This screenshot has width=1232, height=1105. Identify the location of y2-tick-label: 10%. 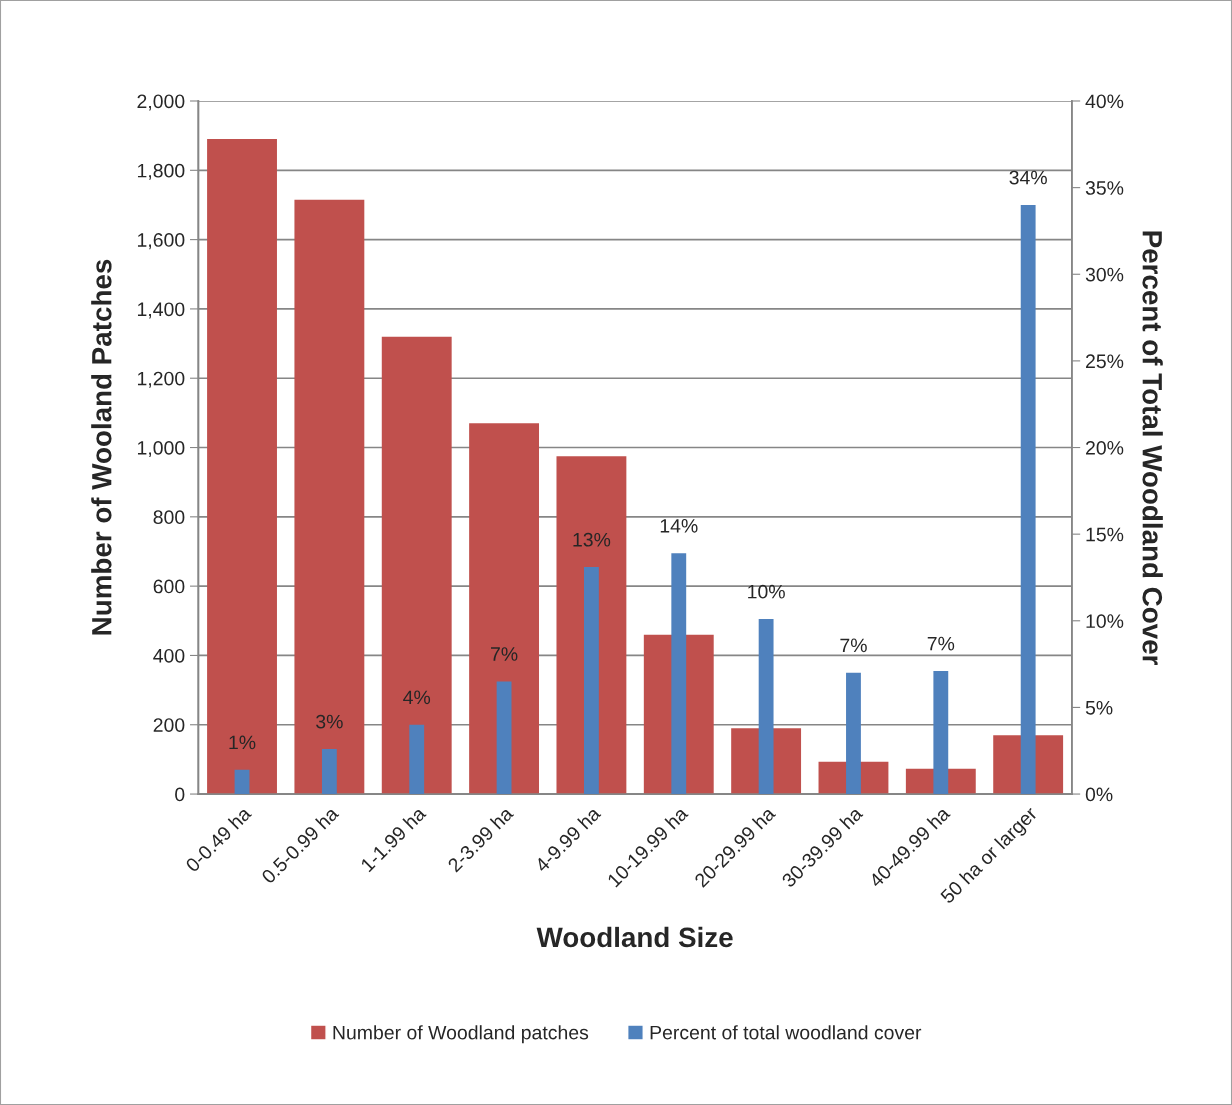
(1105, 621).